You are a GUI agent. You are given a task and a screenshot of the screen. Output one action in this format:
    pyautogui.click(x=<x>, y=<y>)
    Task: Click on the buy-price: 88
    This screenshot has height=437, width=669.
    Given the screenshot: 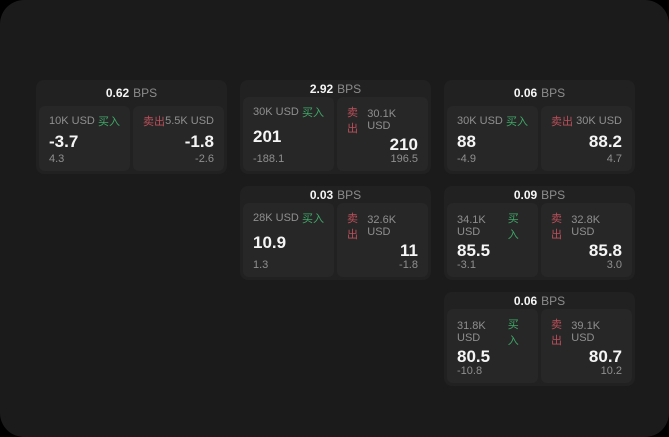 What is the action you would take?
    pyautogui.click(x=466, y=141)
    